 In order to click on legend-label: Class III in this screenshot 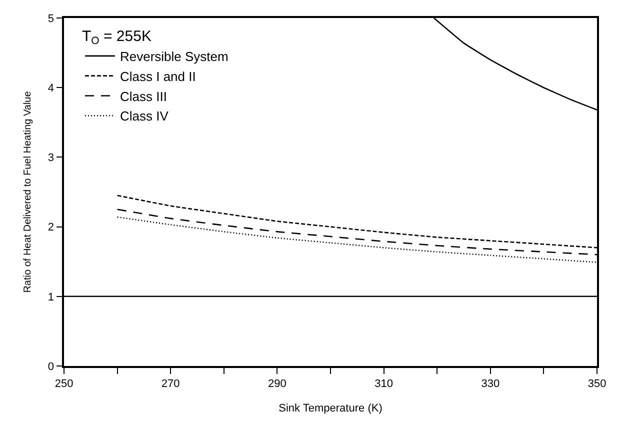, I will do `click(143, 96)`.